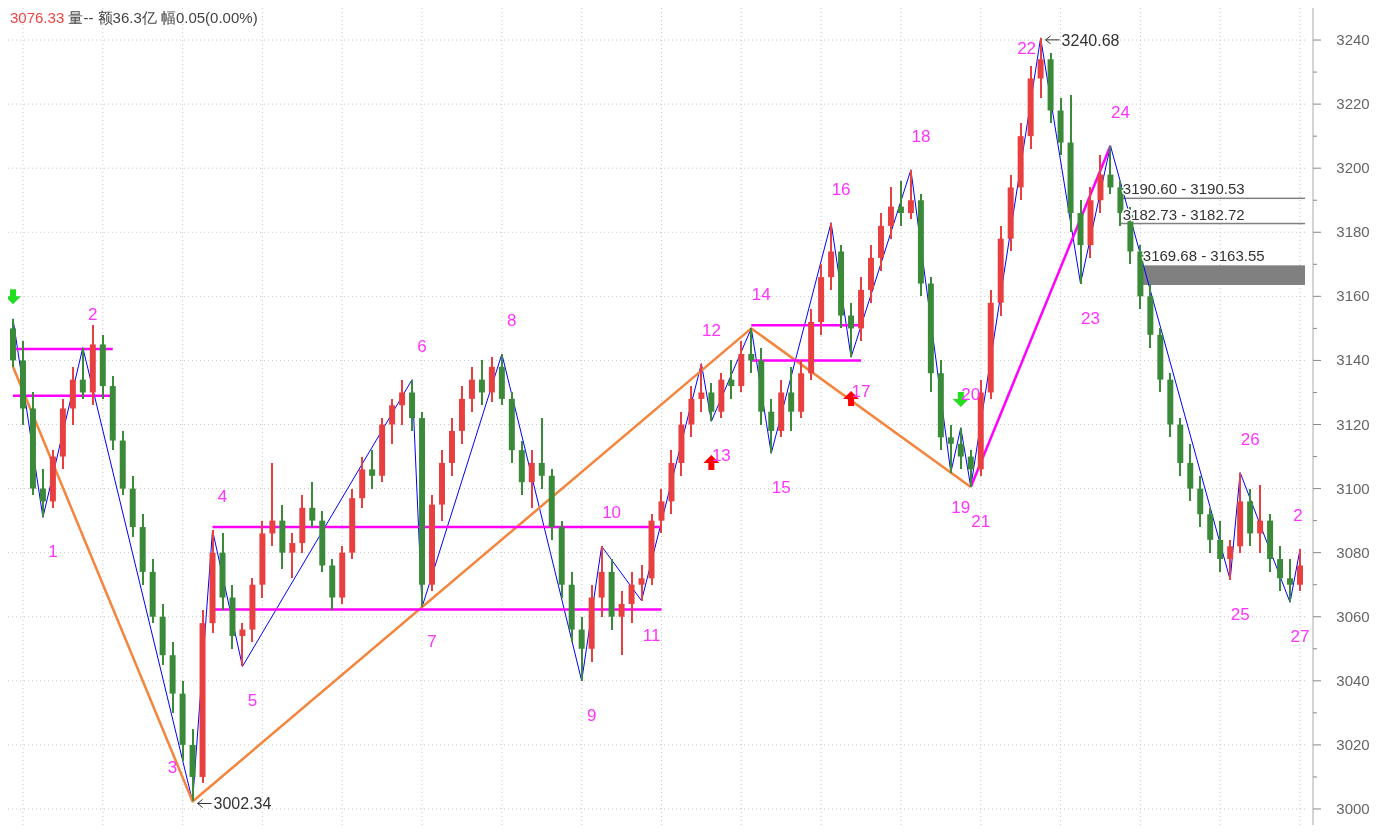 The image size is (1385, 833). What do you see at coordinates (1203, 256) in the screenshot?
I see `band-label: 3169.68 - 3163.55` at bounding box center [1203, 256].